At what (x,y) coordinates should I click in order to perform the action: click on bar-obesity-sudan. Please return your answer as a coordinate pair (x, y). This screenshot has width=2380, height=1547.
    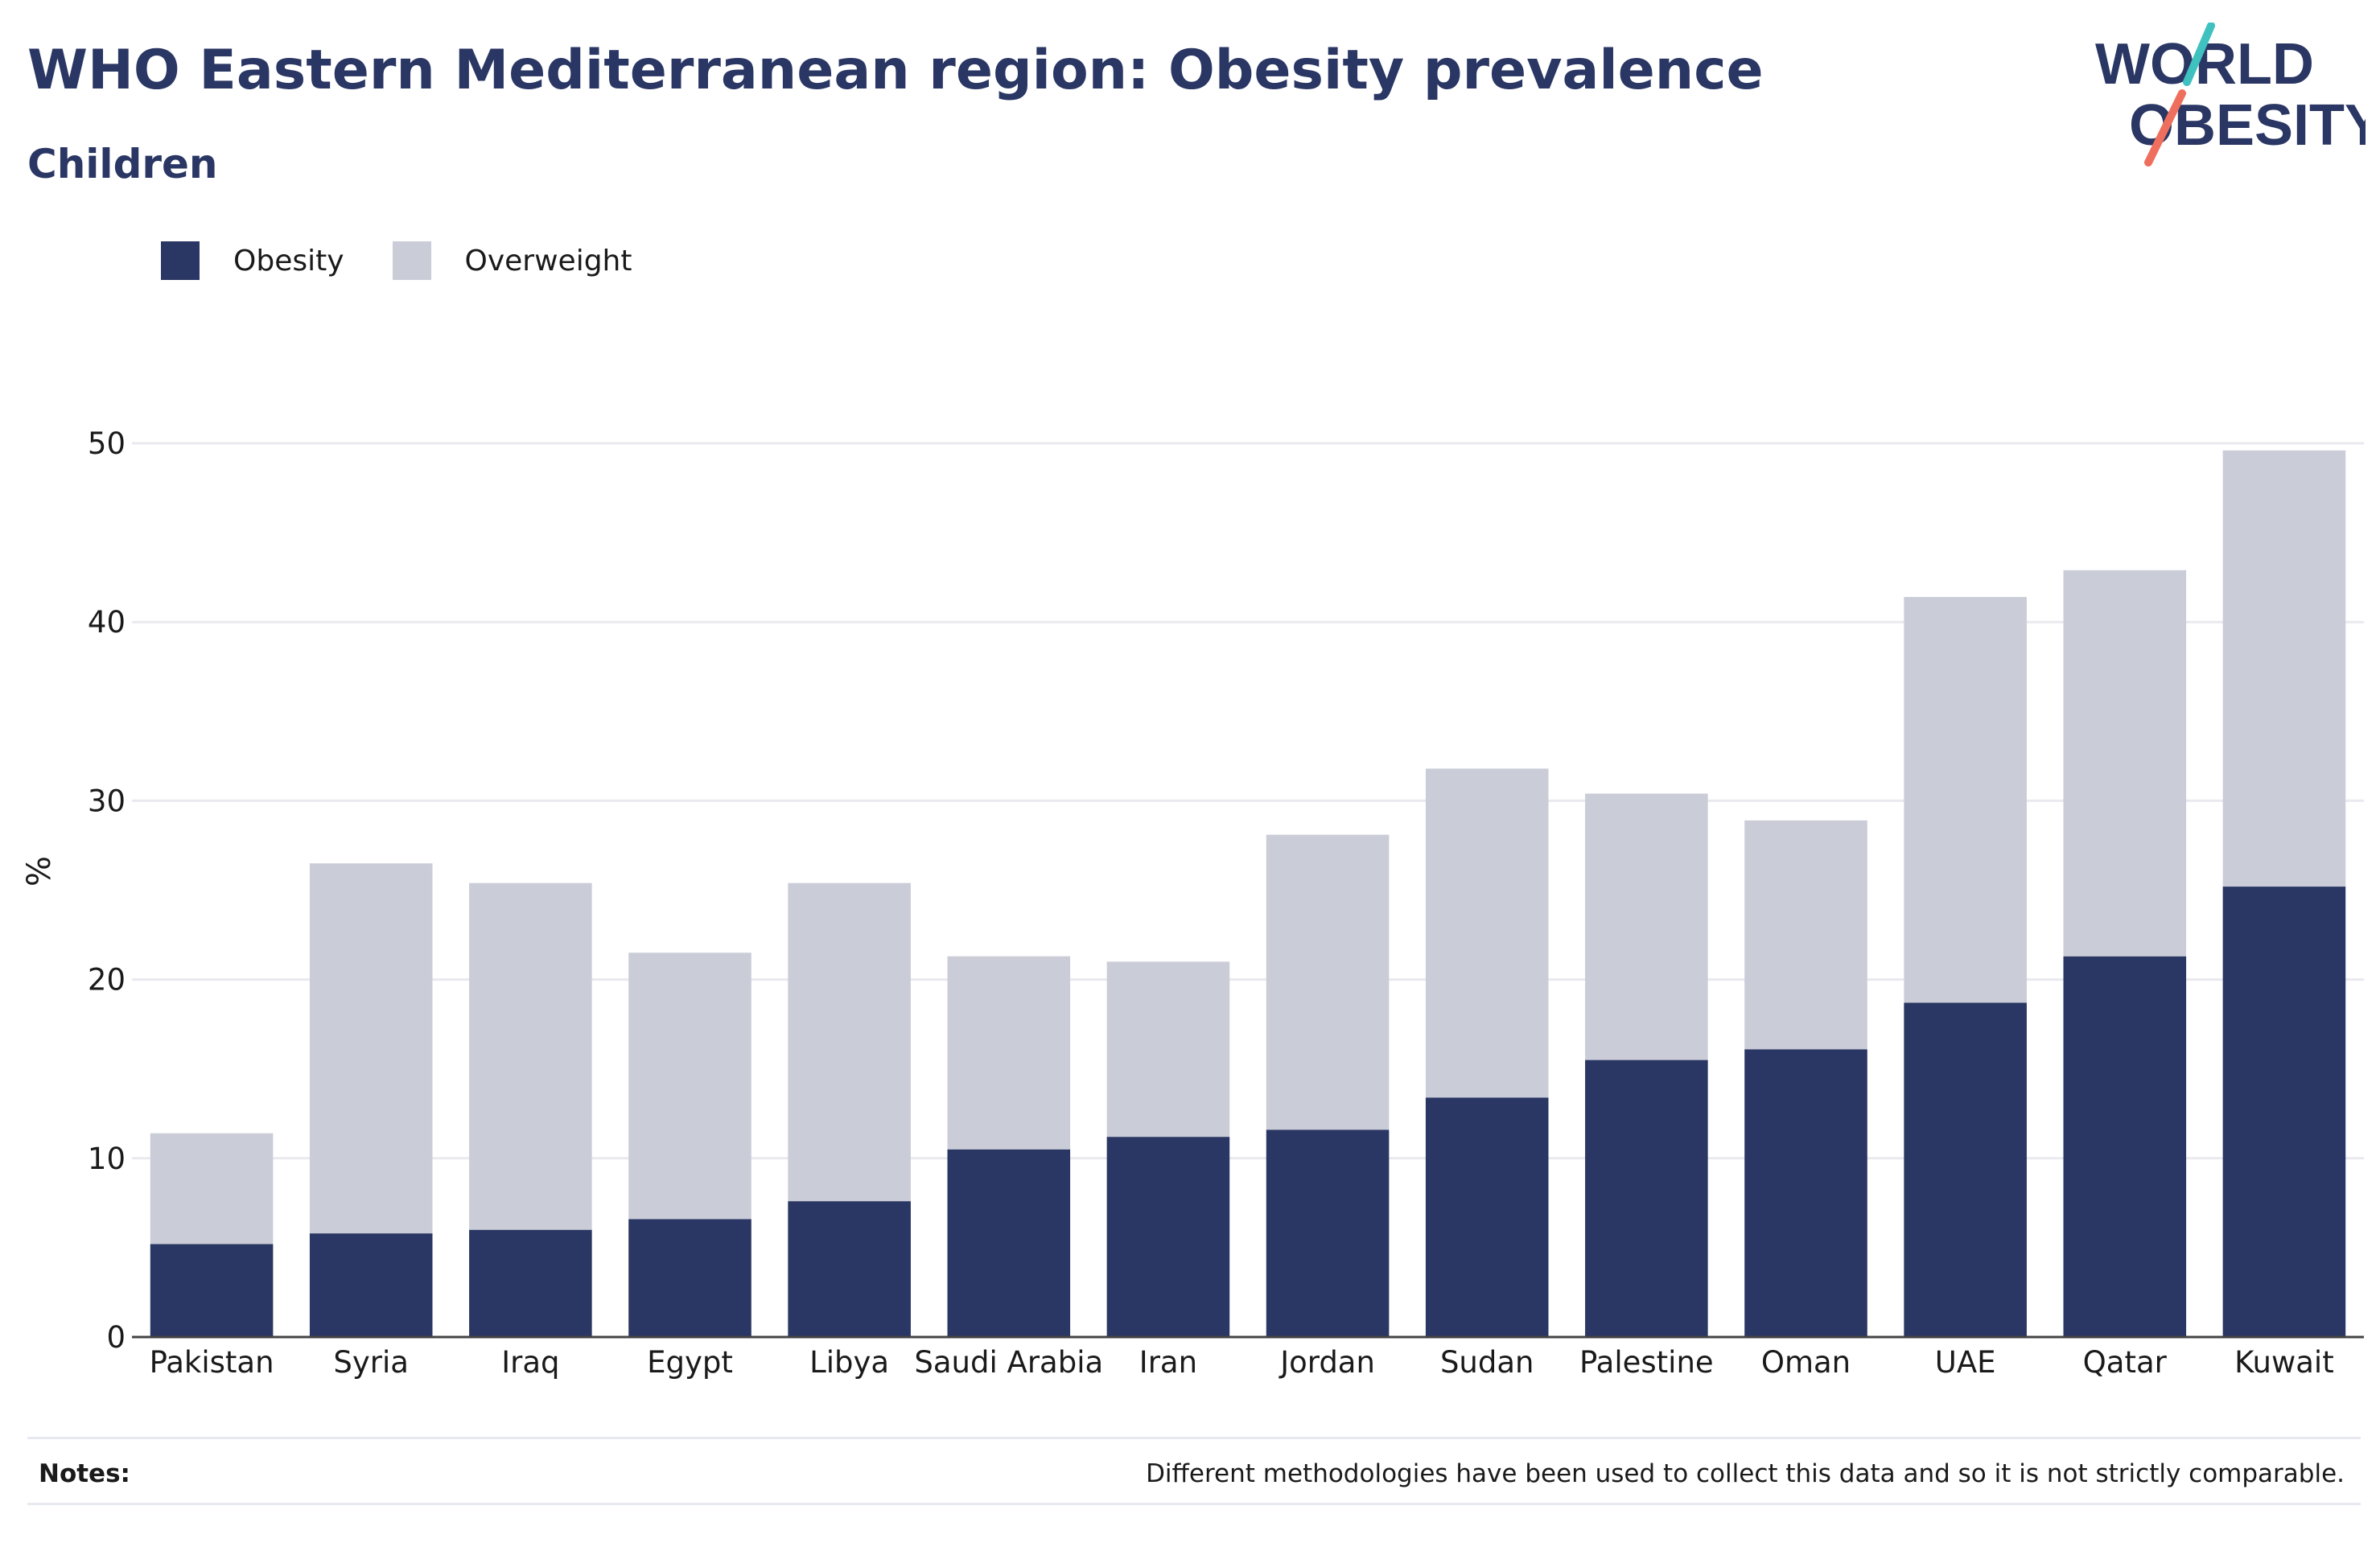
    Looking at the image, I should click on (1487, 1217).